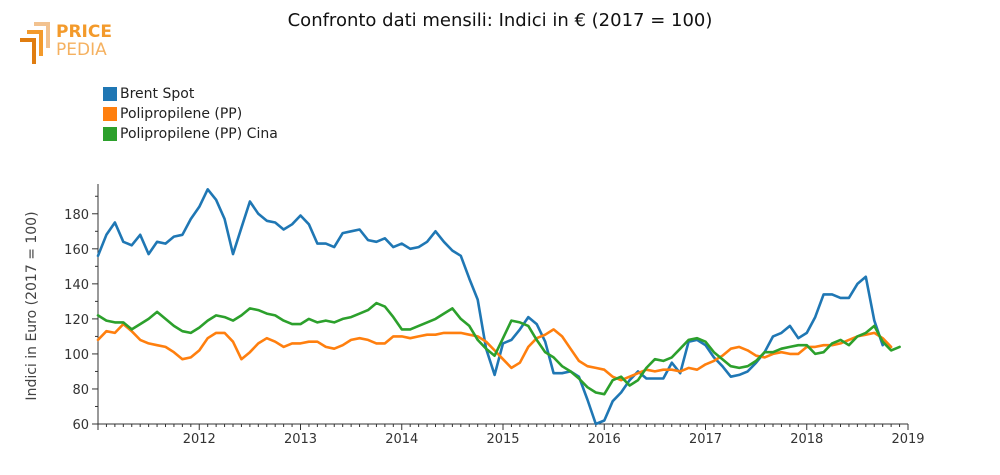  What do you see at coordinates (110, 94) in the screenshot?
I see `legend-swatch-brent` at bounding box center [110, 94].